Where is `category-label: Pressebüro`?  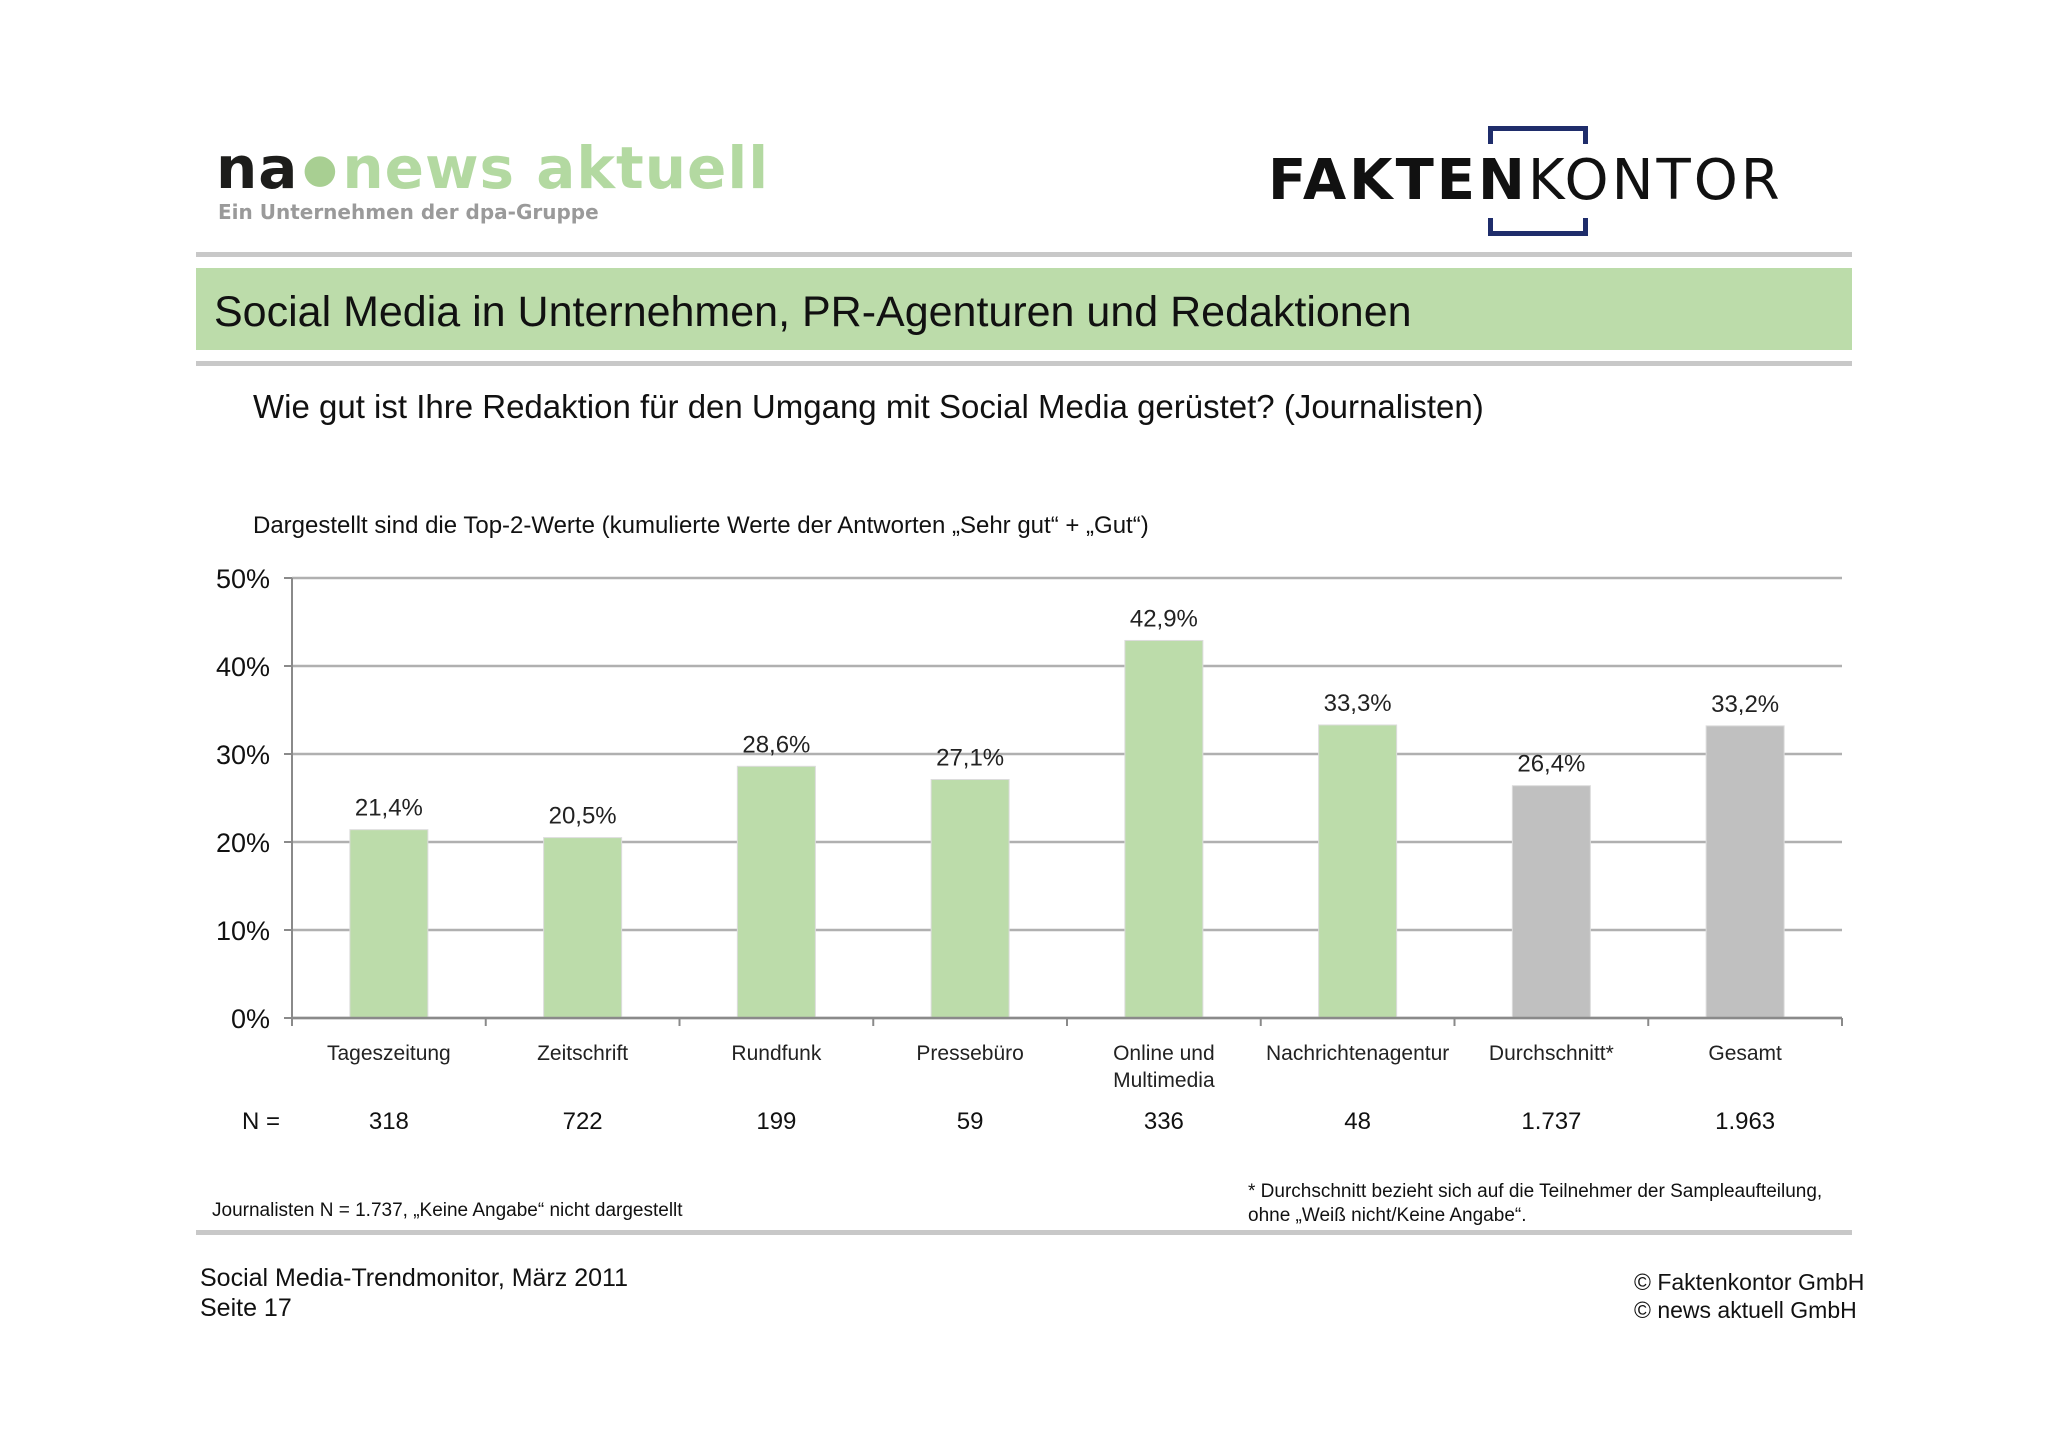
category-label: Pressebüro is located at coordinates (969, 1053).